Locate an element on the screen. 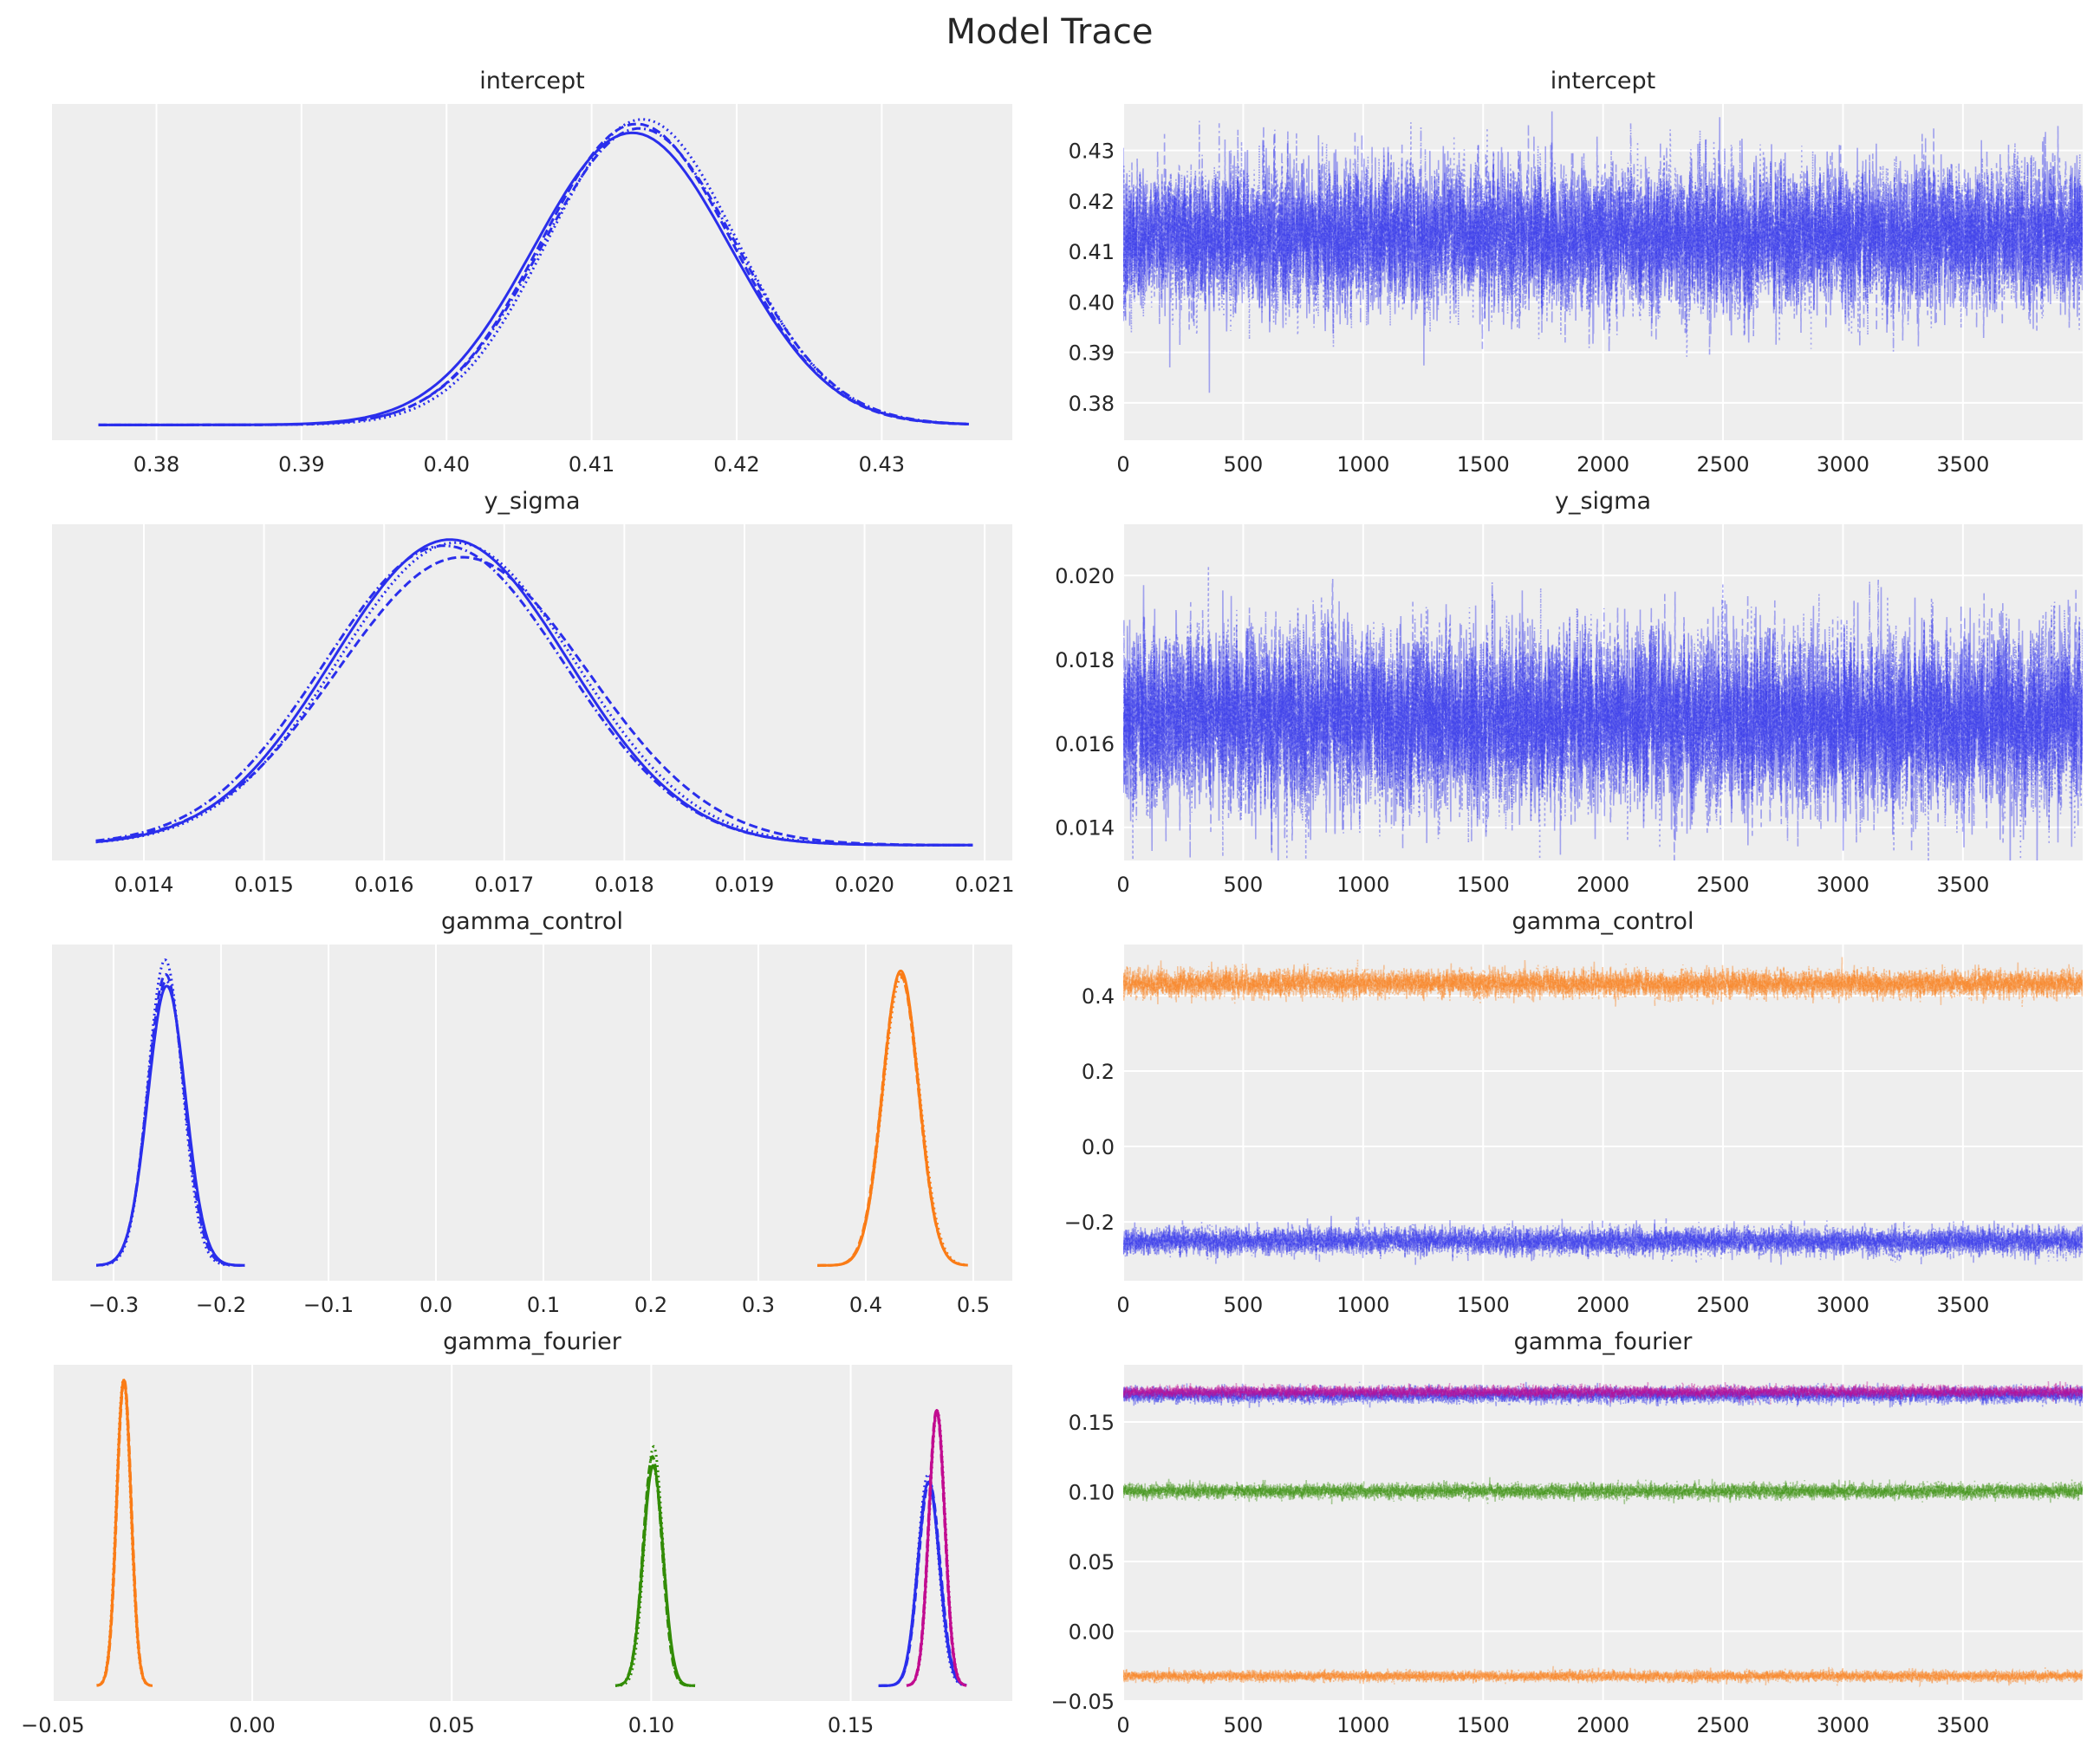 The image size is (2100, 1753). trace-line-series2-chain3 is located at coordinates (1603, 1394).